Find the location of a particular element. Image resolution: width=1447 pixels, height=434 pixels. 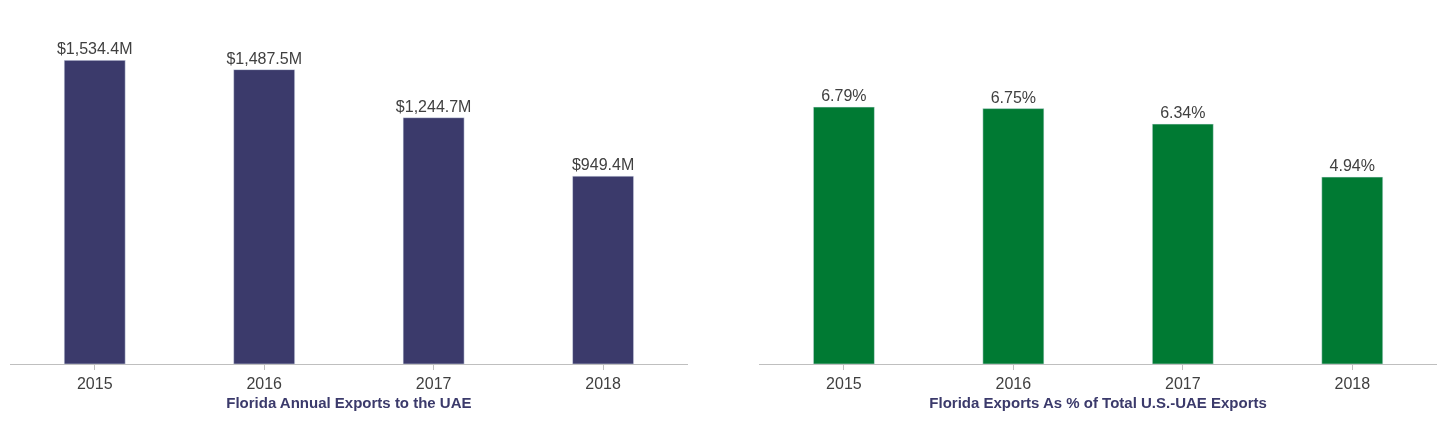

data-label: $1,244.7M is located at coordinates (433, 106).